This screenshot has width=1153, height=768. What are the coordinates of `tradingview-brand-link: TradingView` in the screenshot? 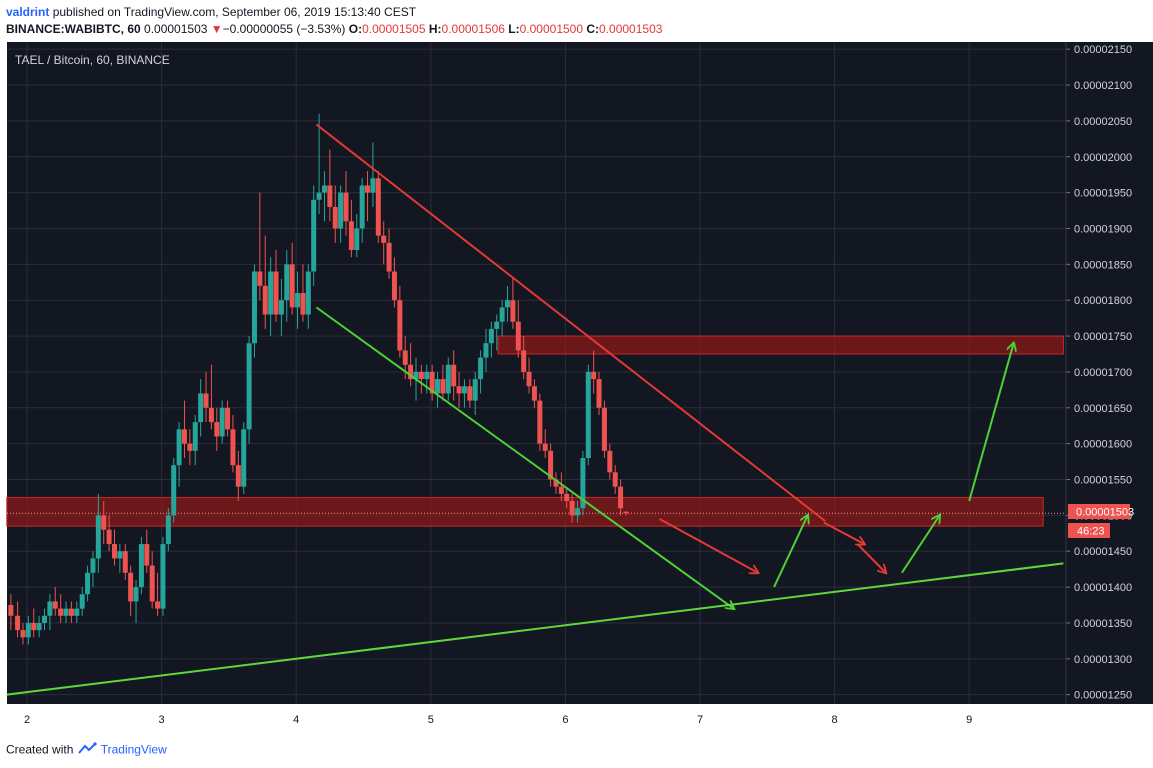 It's located at (133, 749).